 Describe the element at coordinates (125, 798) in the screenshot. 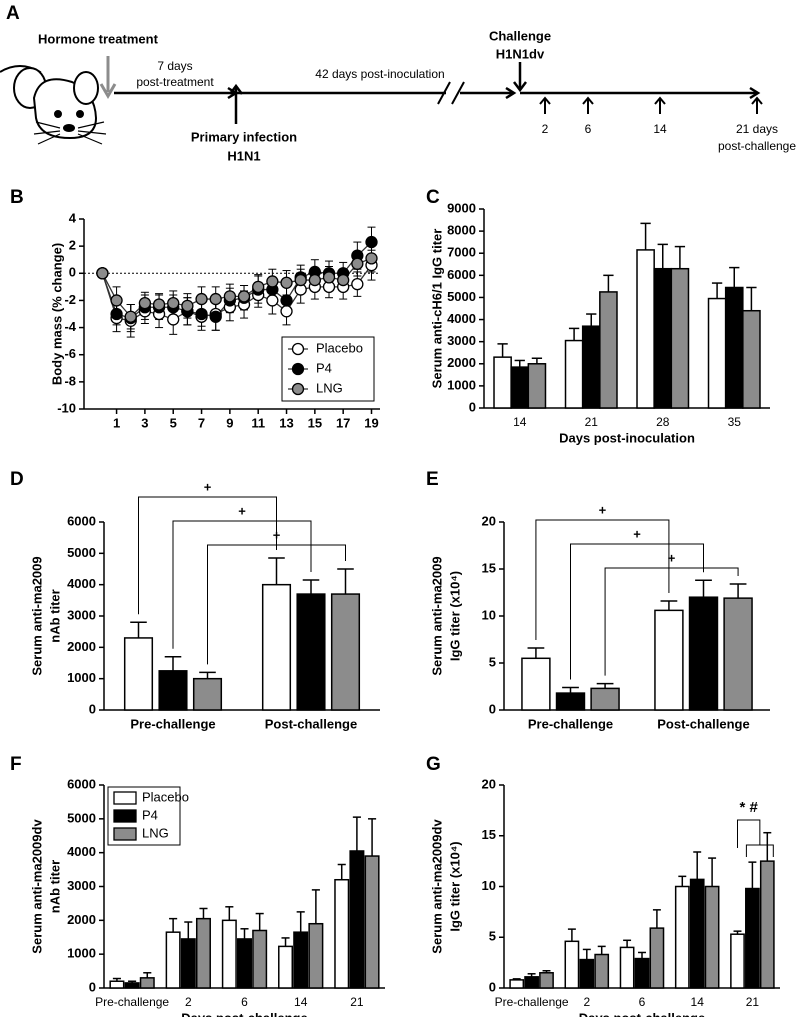

I see `legend-swatch` at that location.